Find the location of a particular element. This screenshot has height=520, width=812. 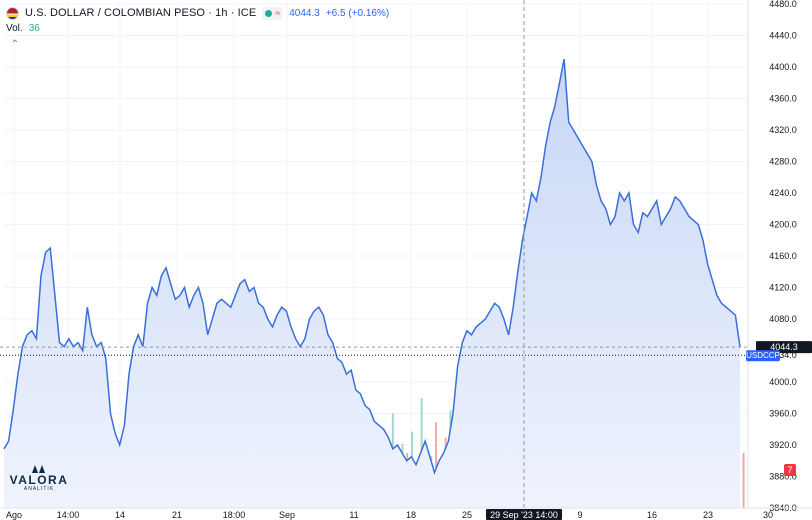

market-open-dot-icon is located at coordinates (269, 13).